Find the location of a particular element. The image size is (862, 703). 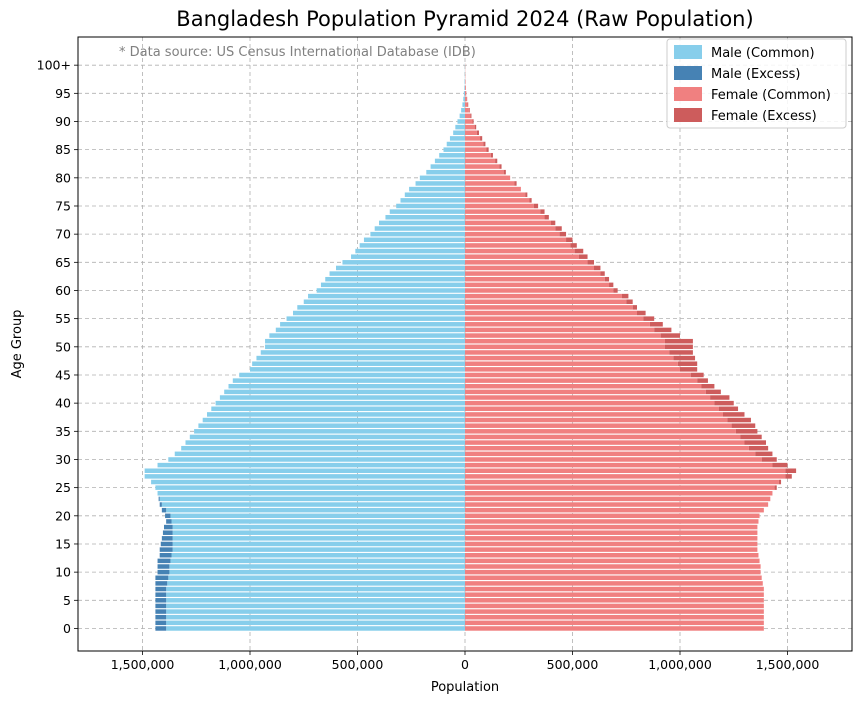

y-tick-label: 5 is located at coordinates (67, 600).